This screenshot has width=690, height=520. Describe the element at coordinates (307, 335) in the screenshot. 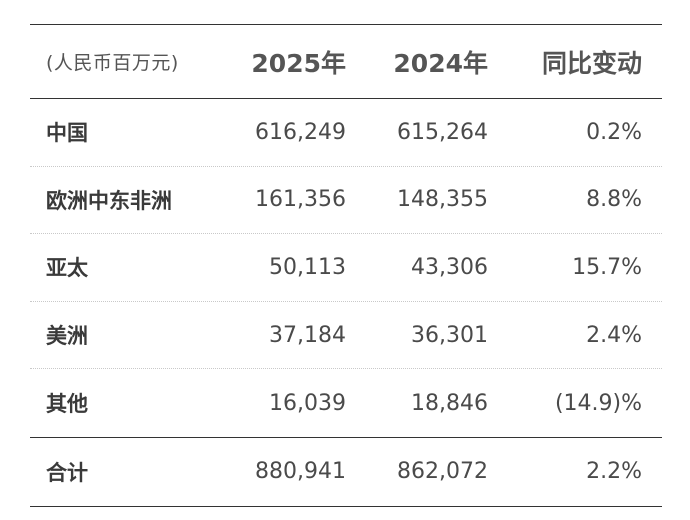

I see `value-2025: 37,184` at that location.